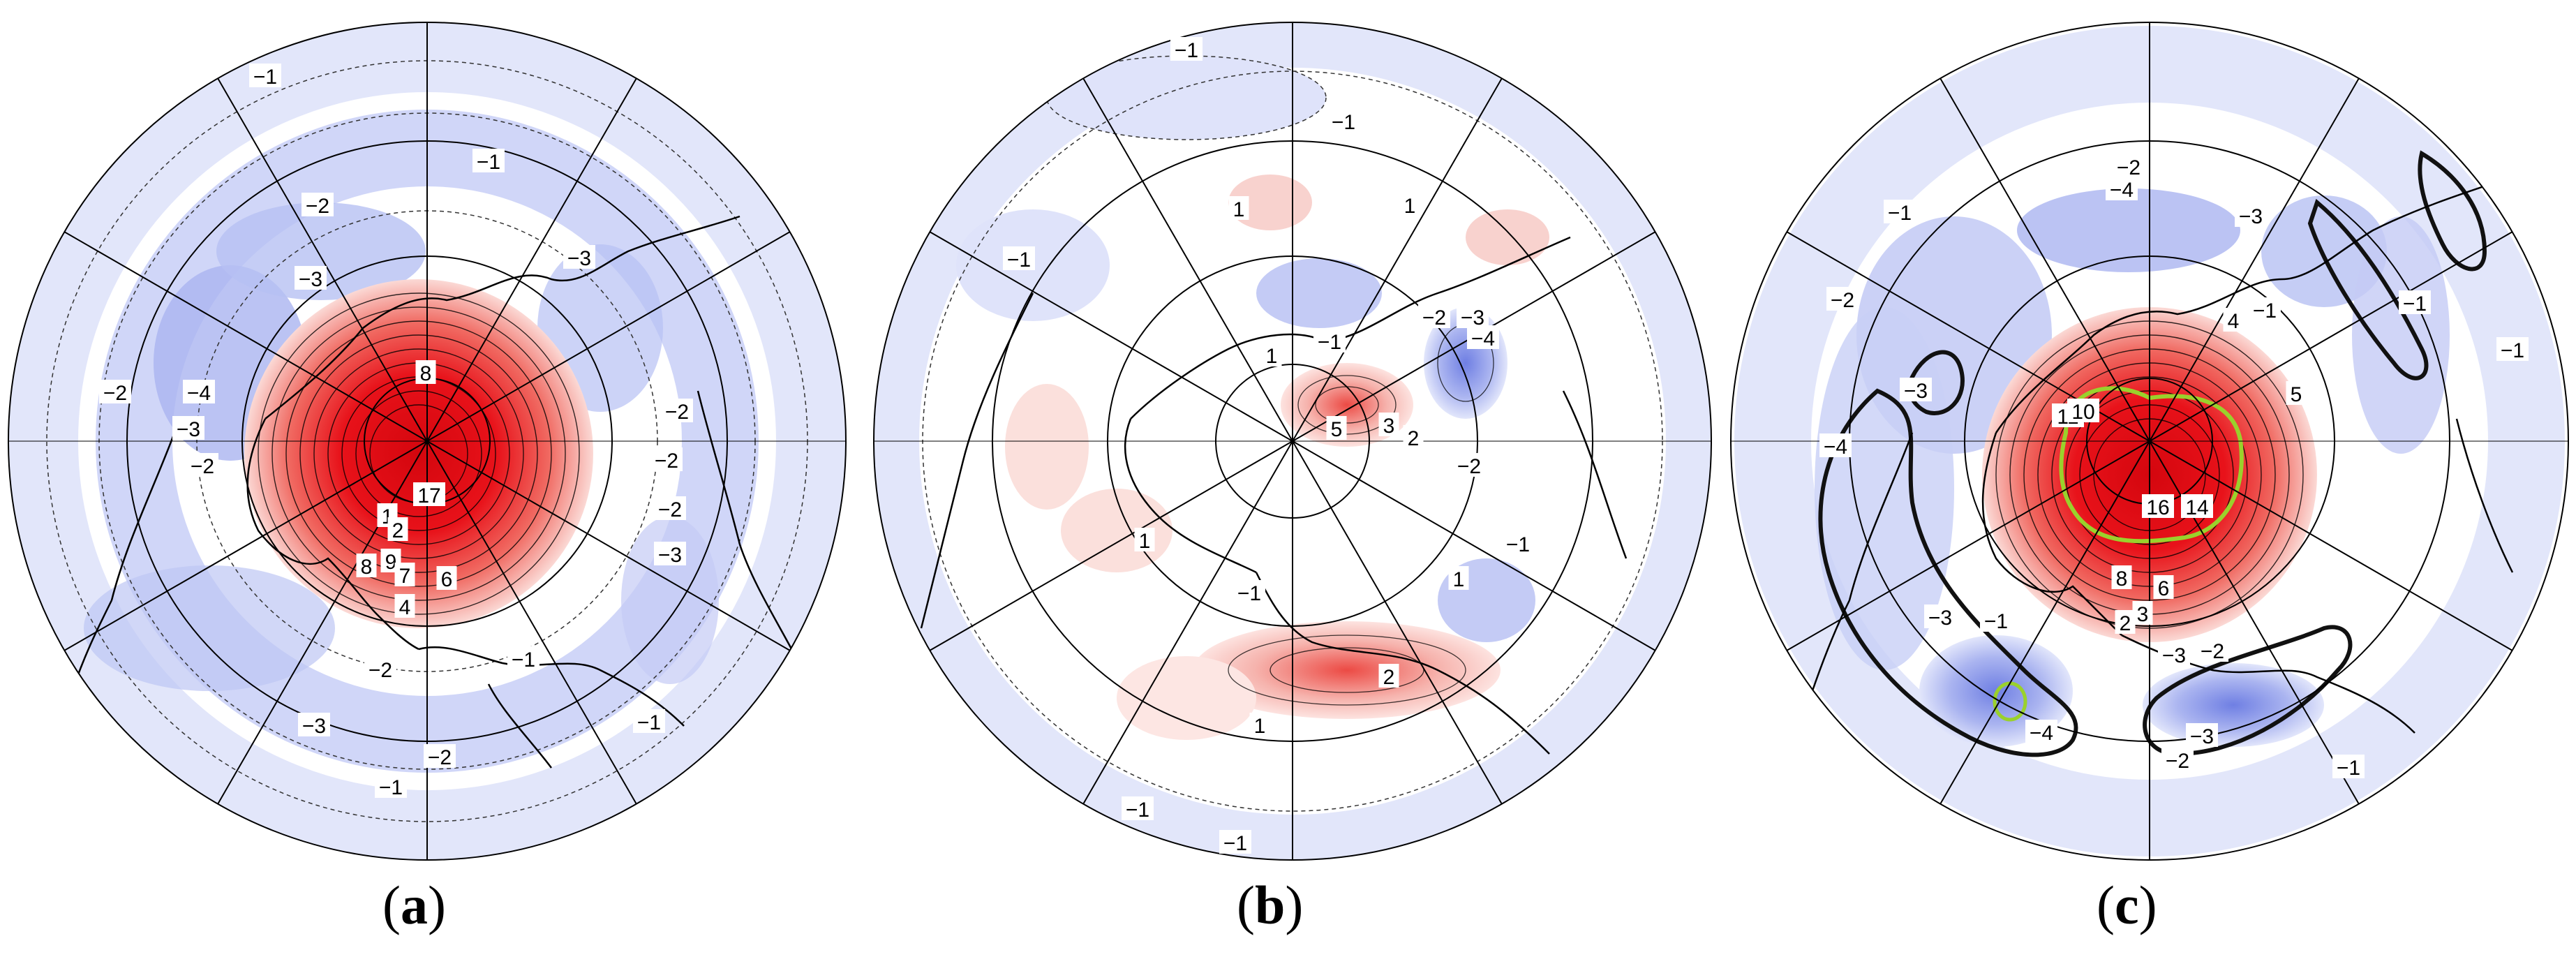 The height and width of the screenshot is (957, 2576). What do you see at coordinates (405, 607) in the screenshot?
I see `svg-text: 4` at bounding box center [405, 607].